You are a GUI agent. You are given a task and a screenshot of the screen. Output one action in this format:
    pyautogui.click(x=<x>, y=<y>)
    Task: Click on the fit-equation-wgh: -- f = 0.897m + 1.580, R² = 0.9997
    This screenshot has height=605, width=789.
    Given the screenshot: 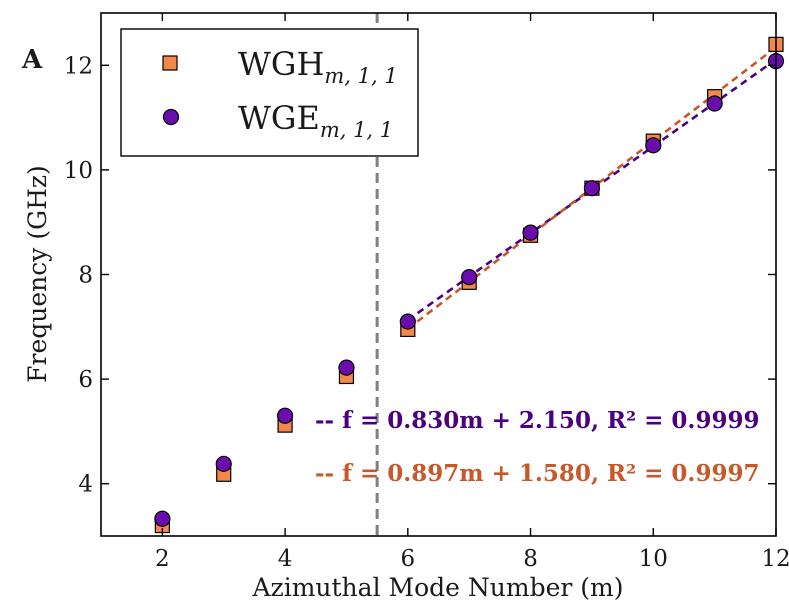 What is the action you would take?
    pyautogui.click(x=537, y=473)
    